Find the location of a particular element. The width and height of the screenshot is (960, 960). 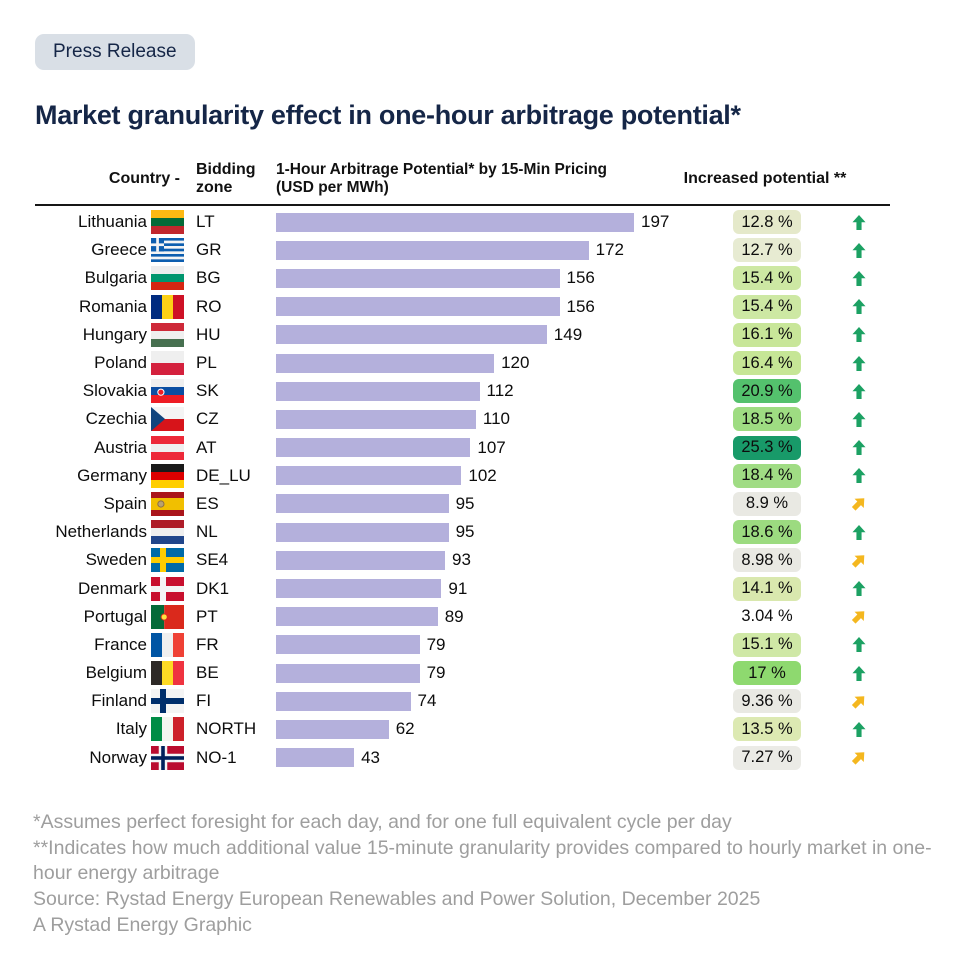

table-row-france: France FR 79 15.1 % is located at coordinates (462, 645).